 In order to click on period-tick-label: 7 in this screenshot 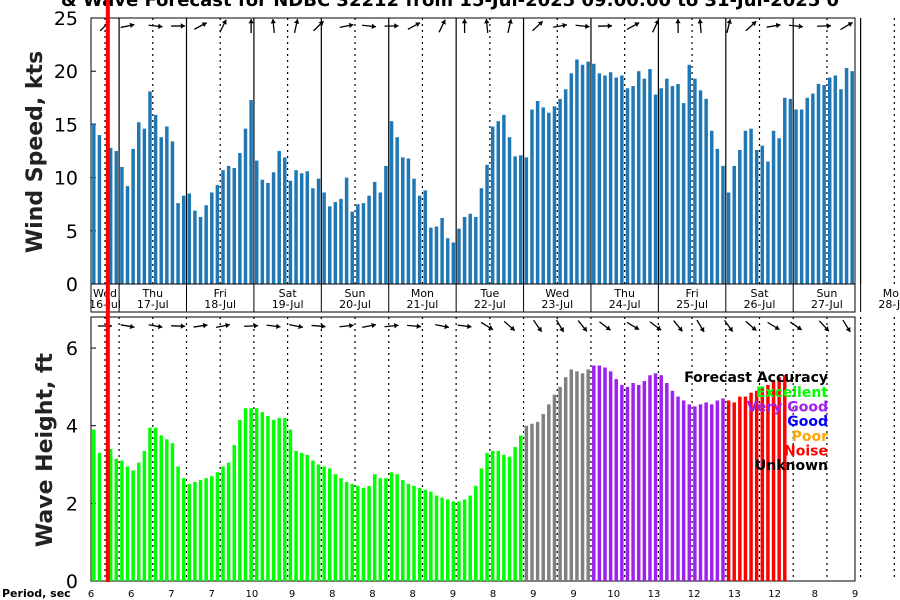, I will do `click(211, 594)`.